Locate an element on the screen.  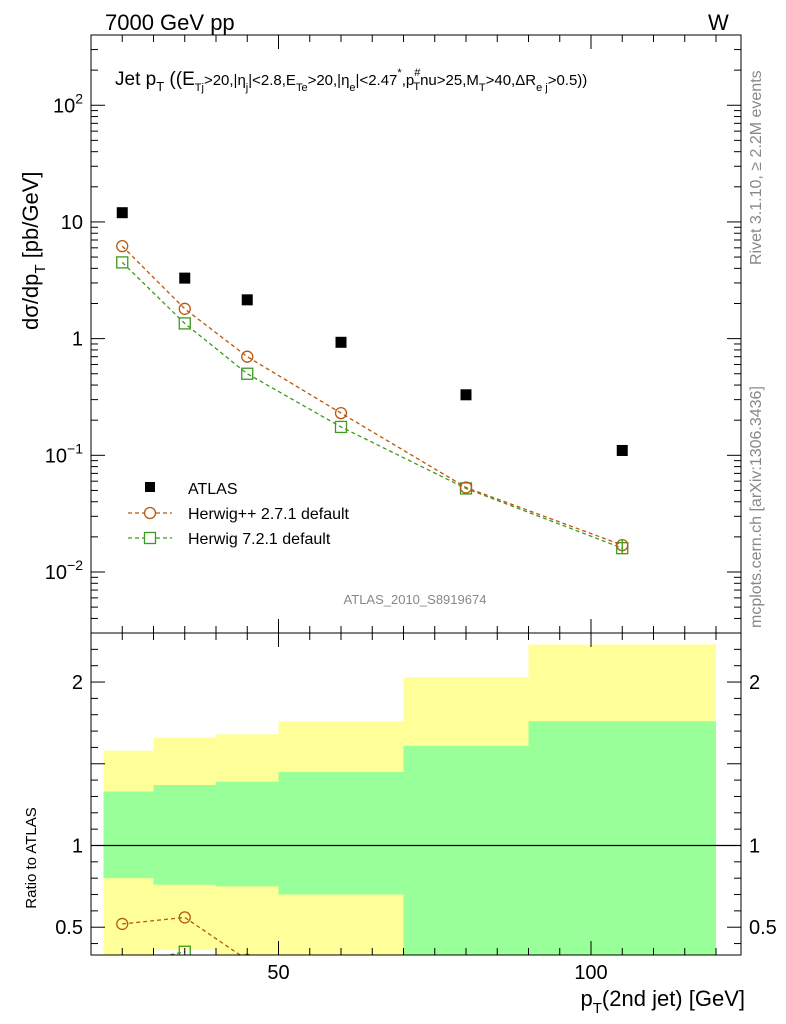
legend-herwigpp-marker is located at coordinates (150, 513).